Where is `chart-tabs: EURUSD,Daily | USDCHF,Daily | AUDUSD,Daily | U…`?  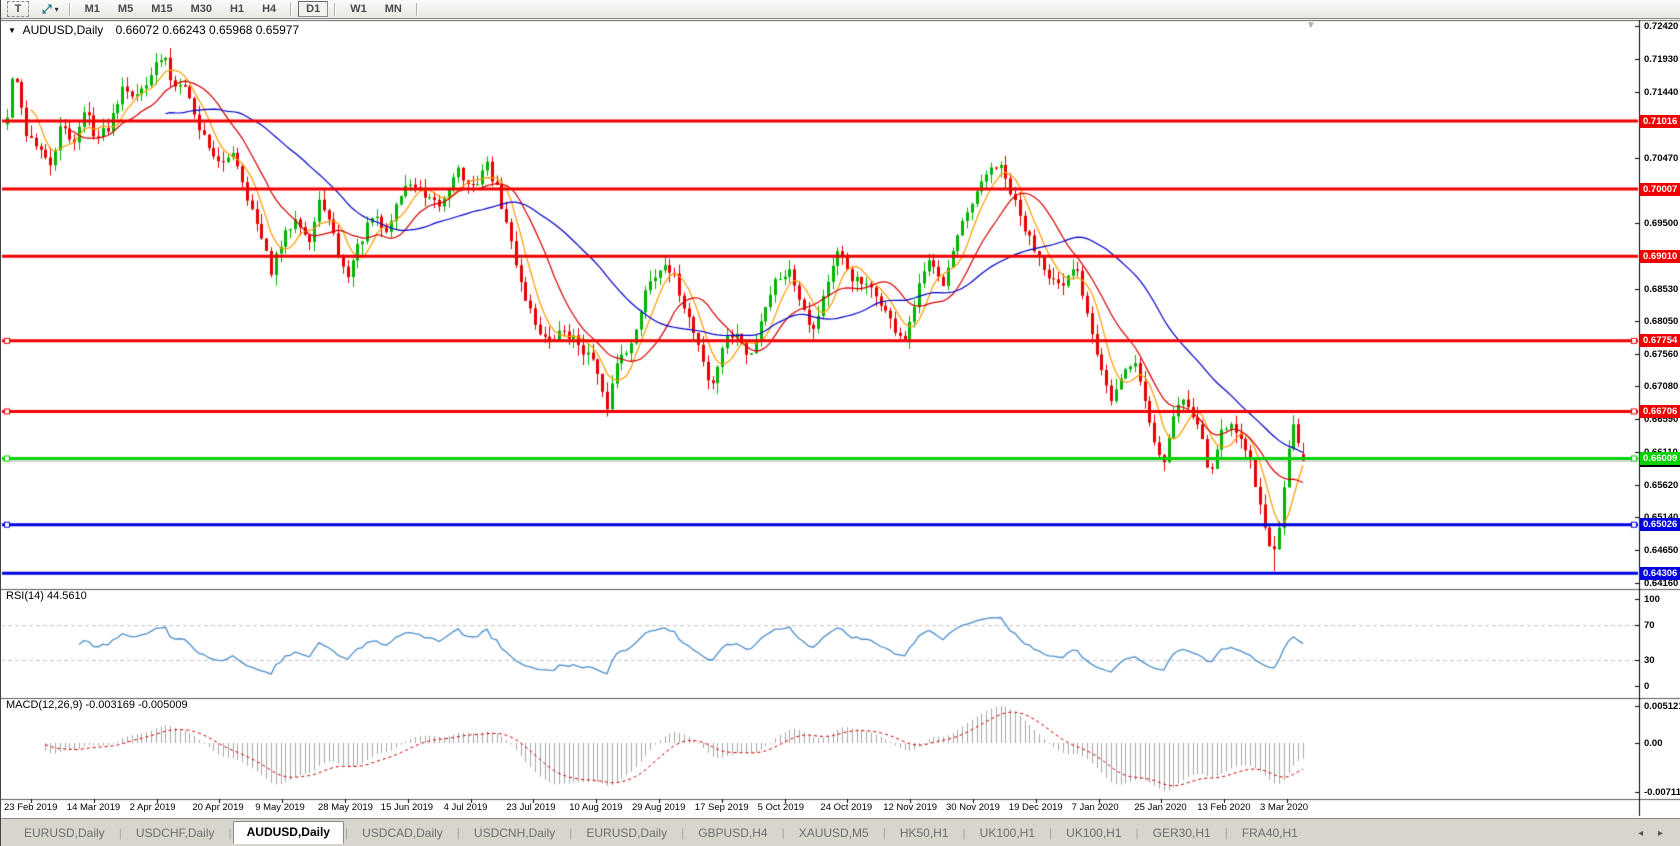 chart-tabs: EURUSD,Daily | USDCHF,Daily | AUDUSD,Daily | U… is located at coordinates (661, 832).